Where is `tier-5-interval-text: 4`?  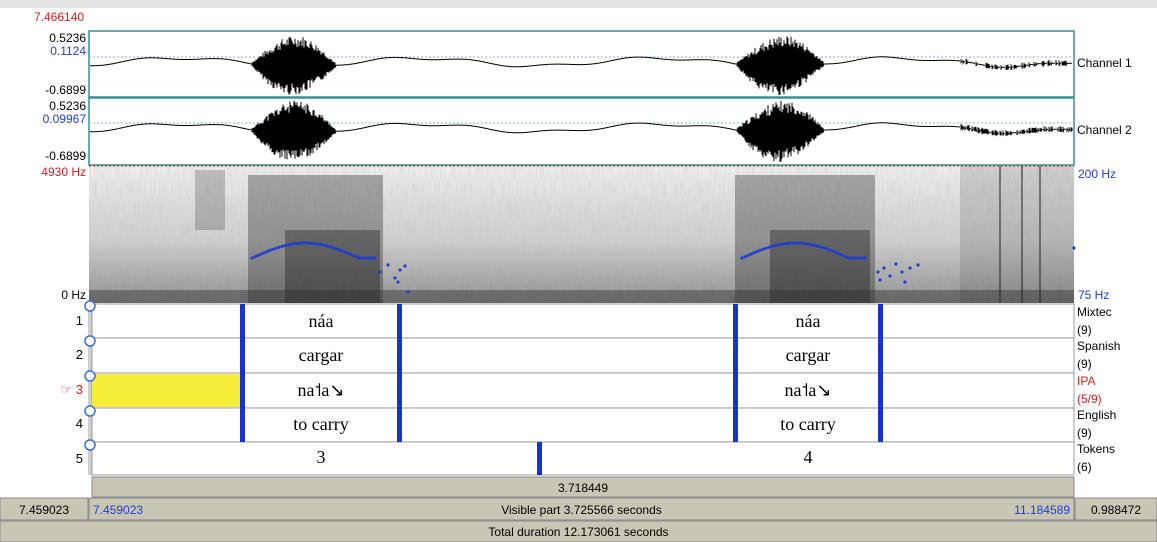
tier-5-interval-text: 4 is located at coordinates (808, 457).